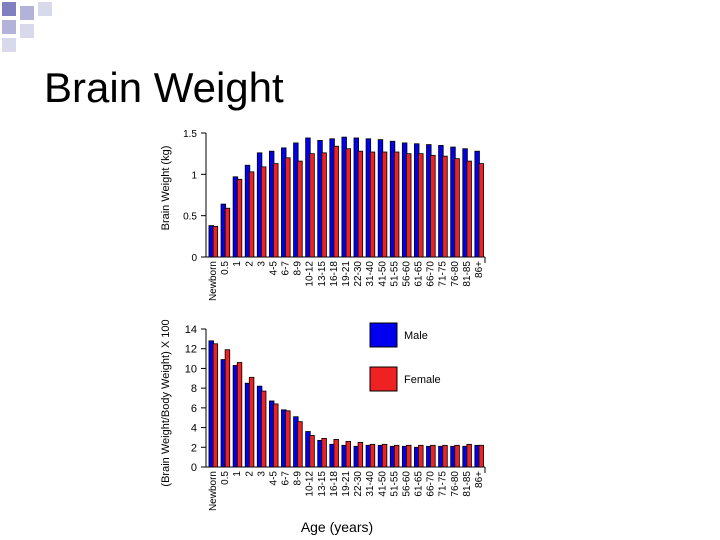  Describe the element at coordinates (383, 335) in the screenshot. I see `legend-swatch-male` at that location.